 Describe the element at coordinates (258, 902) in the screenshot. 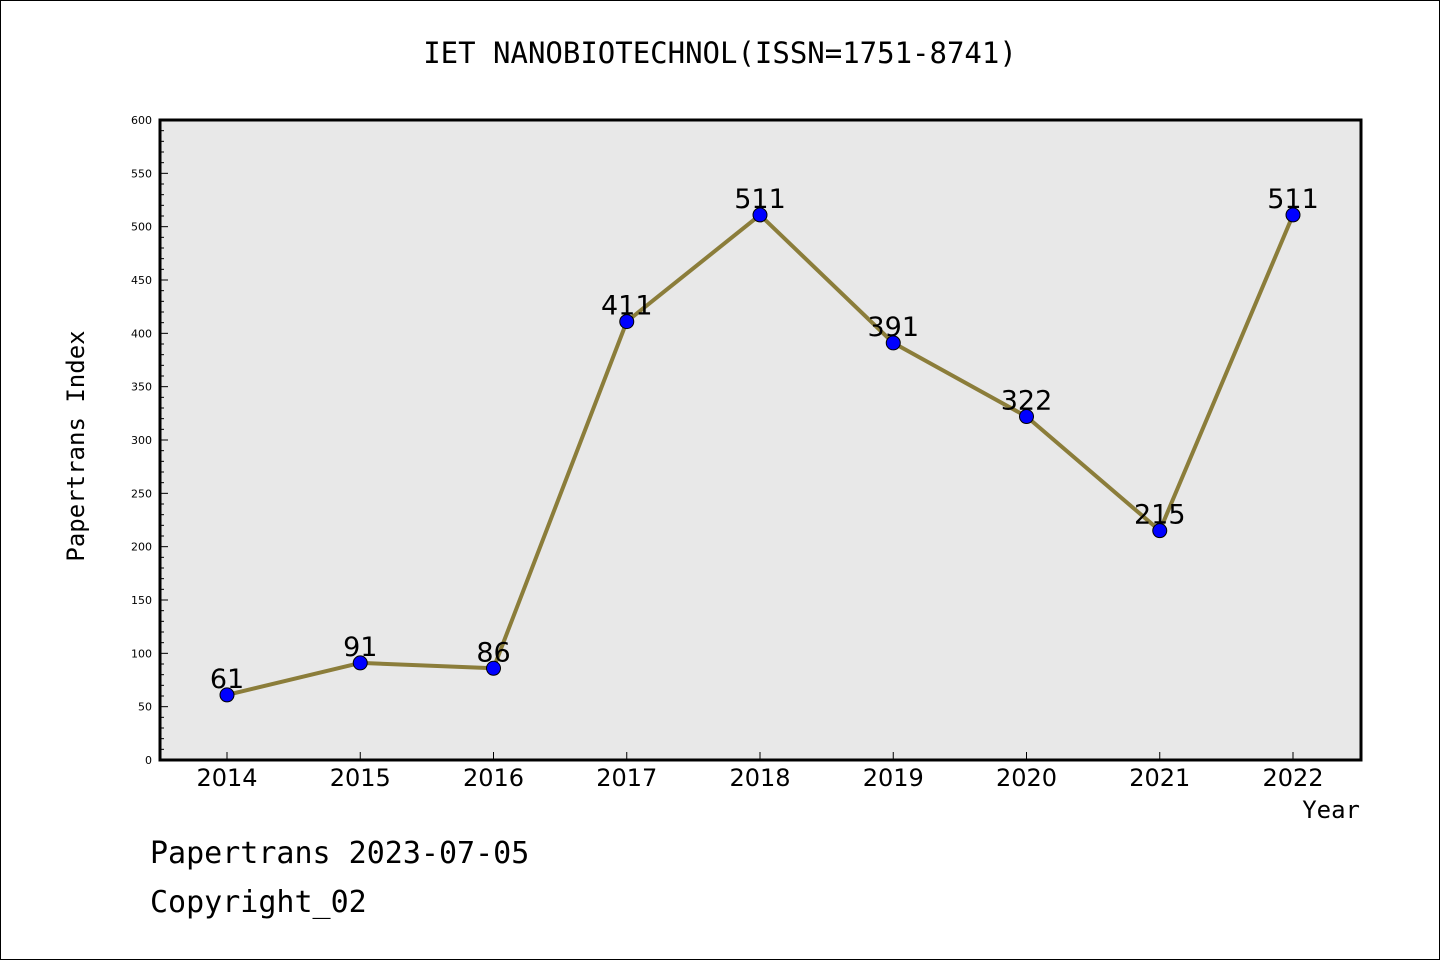

I see `footer-copyright: Copyright_02` at that location.